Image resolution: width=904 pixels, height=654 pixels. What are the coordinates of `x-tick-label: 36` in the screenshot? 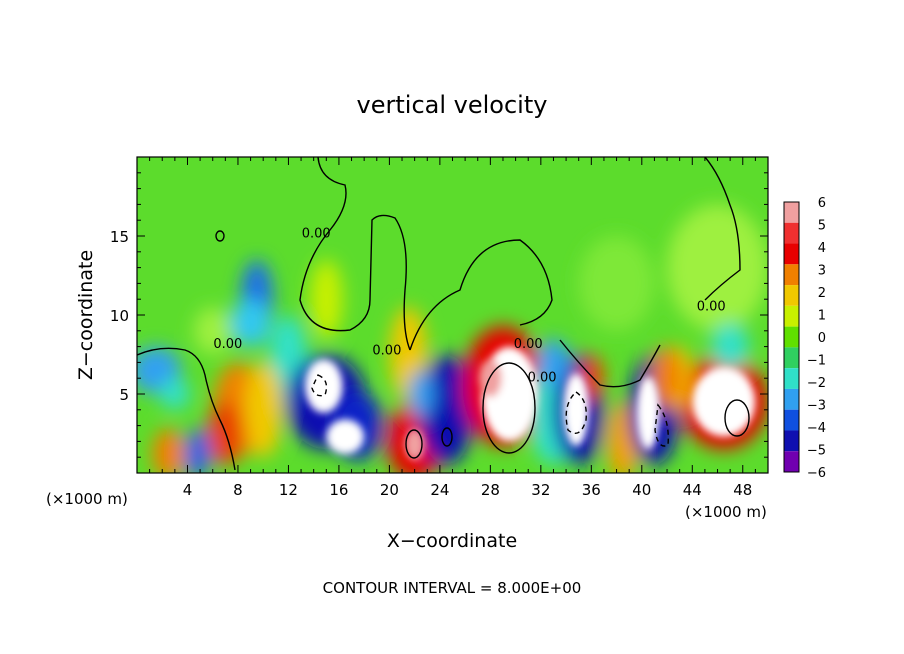 It's located at (591, 490).